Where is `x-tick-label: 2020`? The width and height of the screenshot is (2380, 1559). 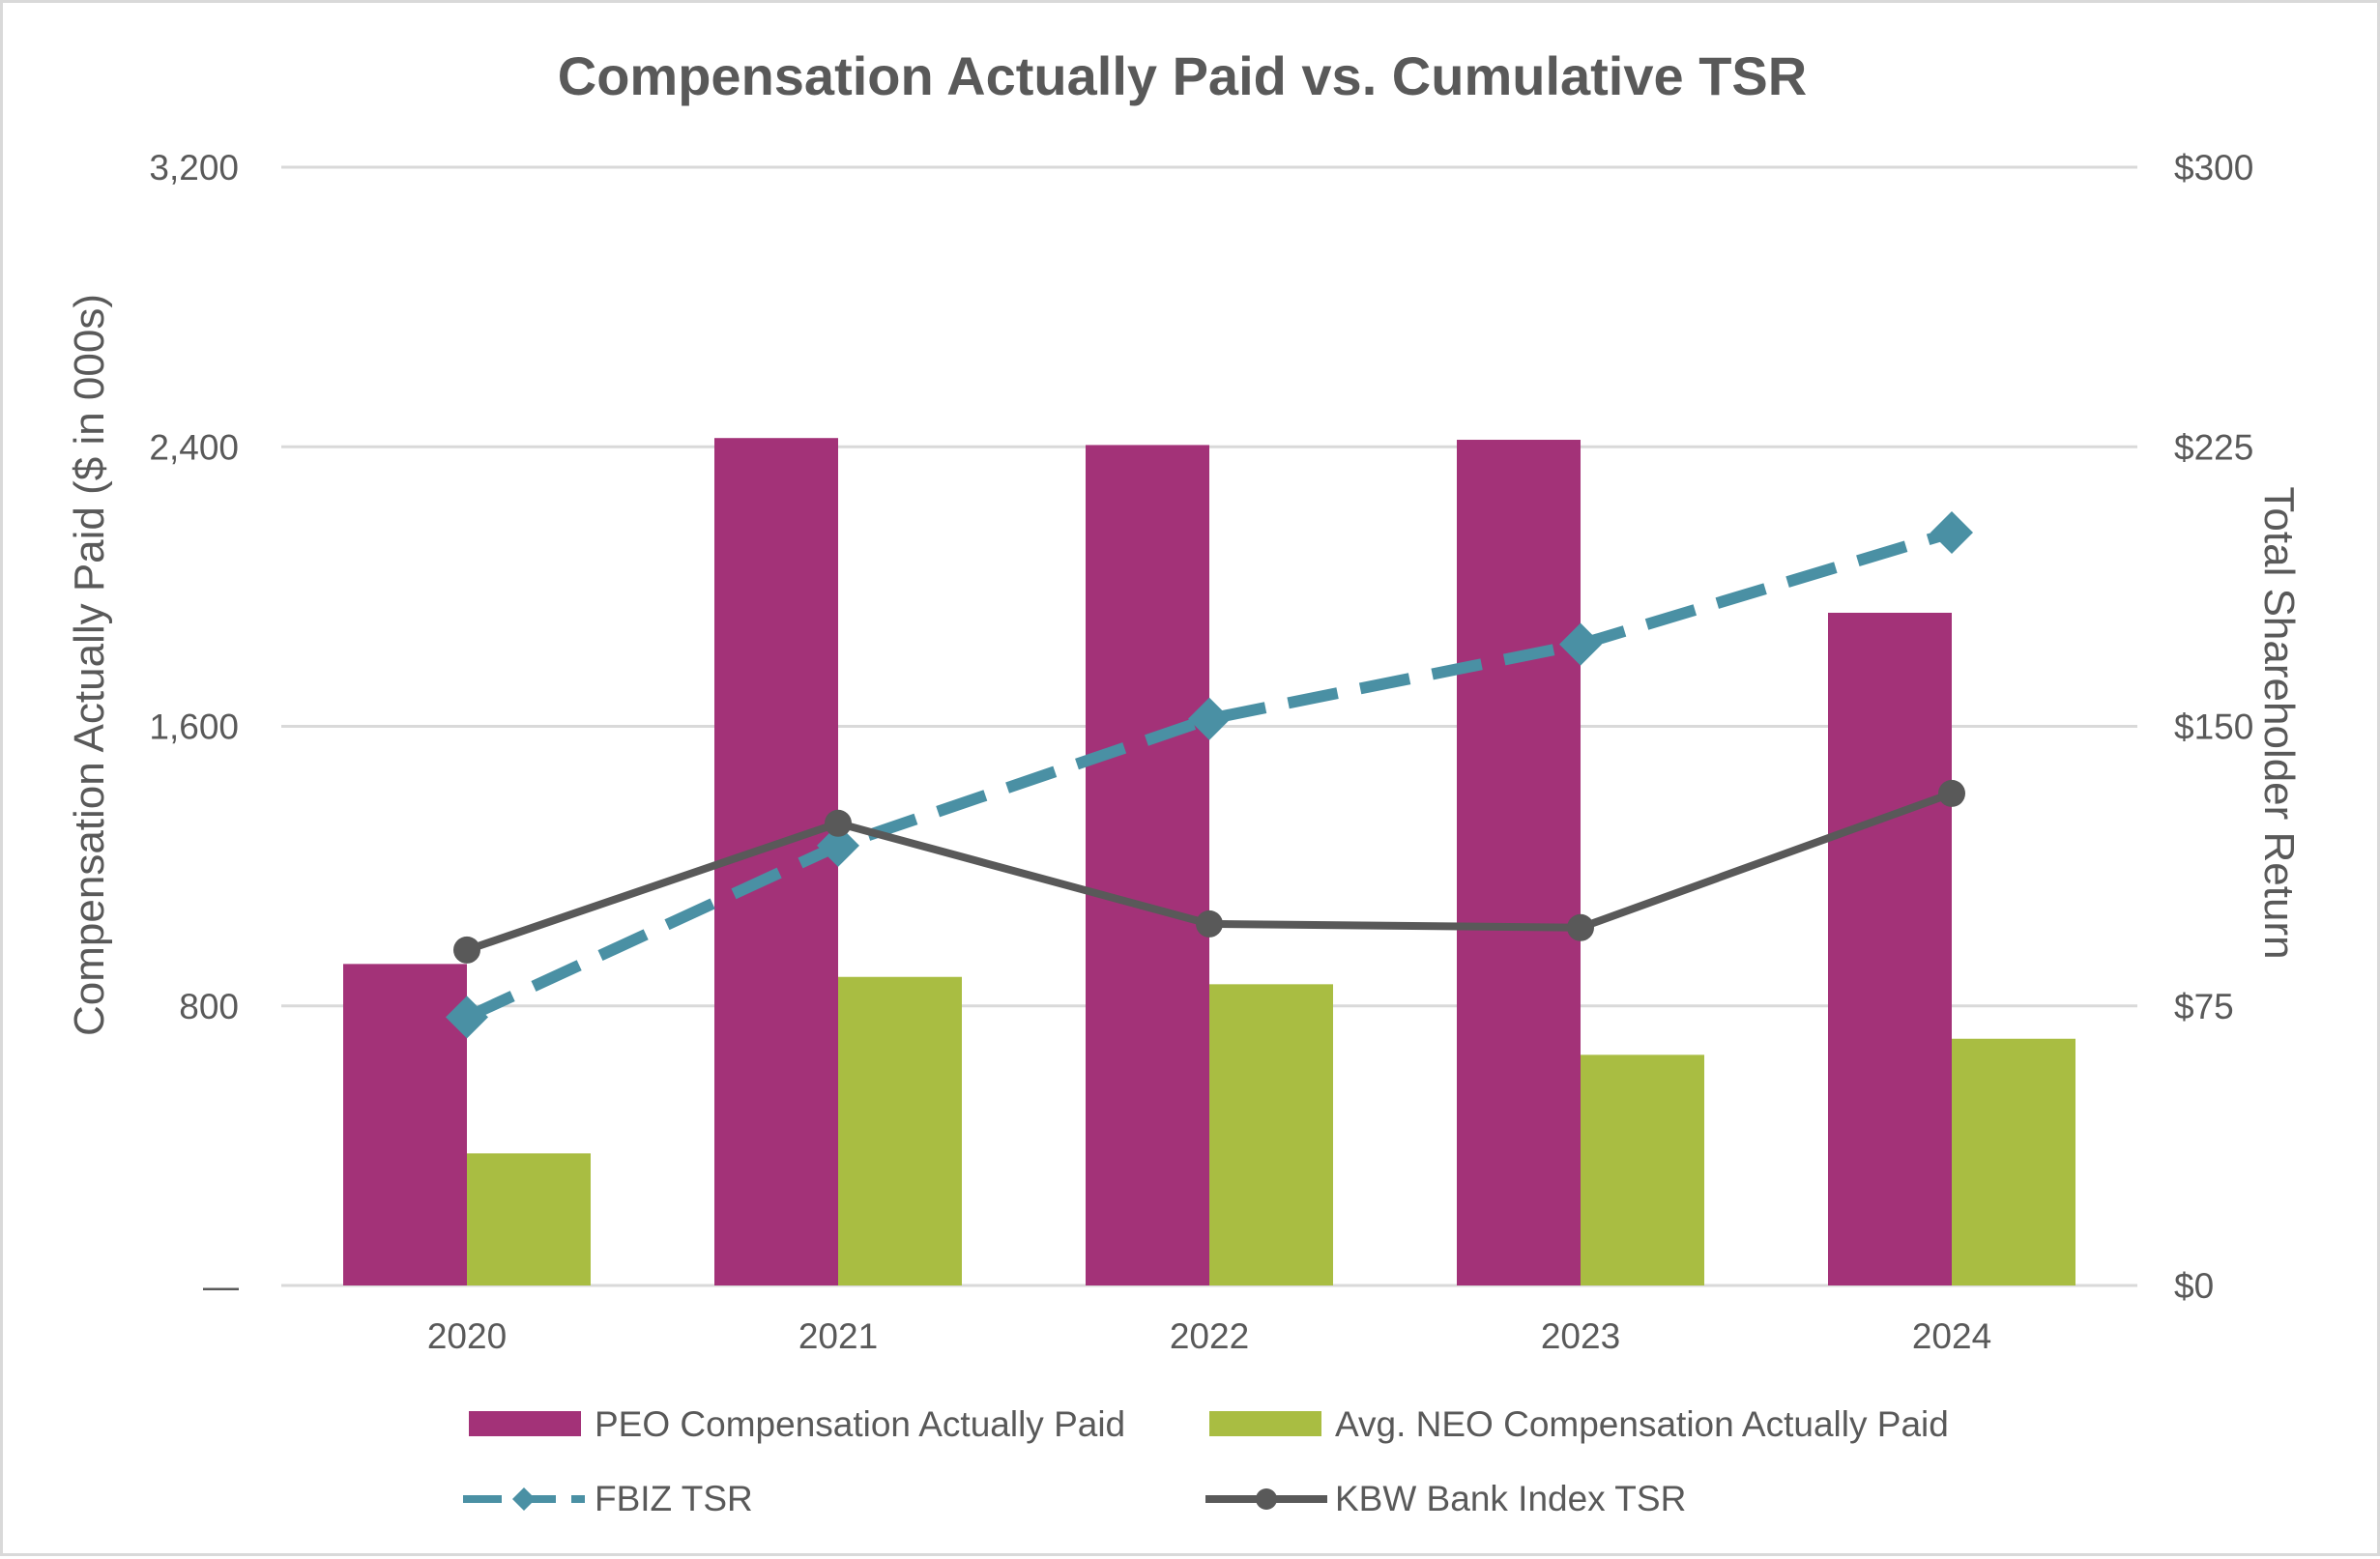 x-tick-label: 2020 is located at coordinates (467, 1336).